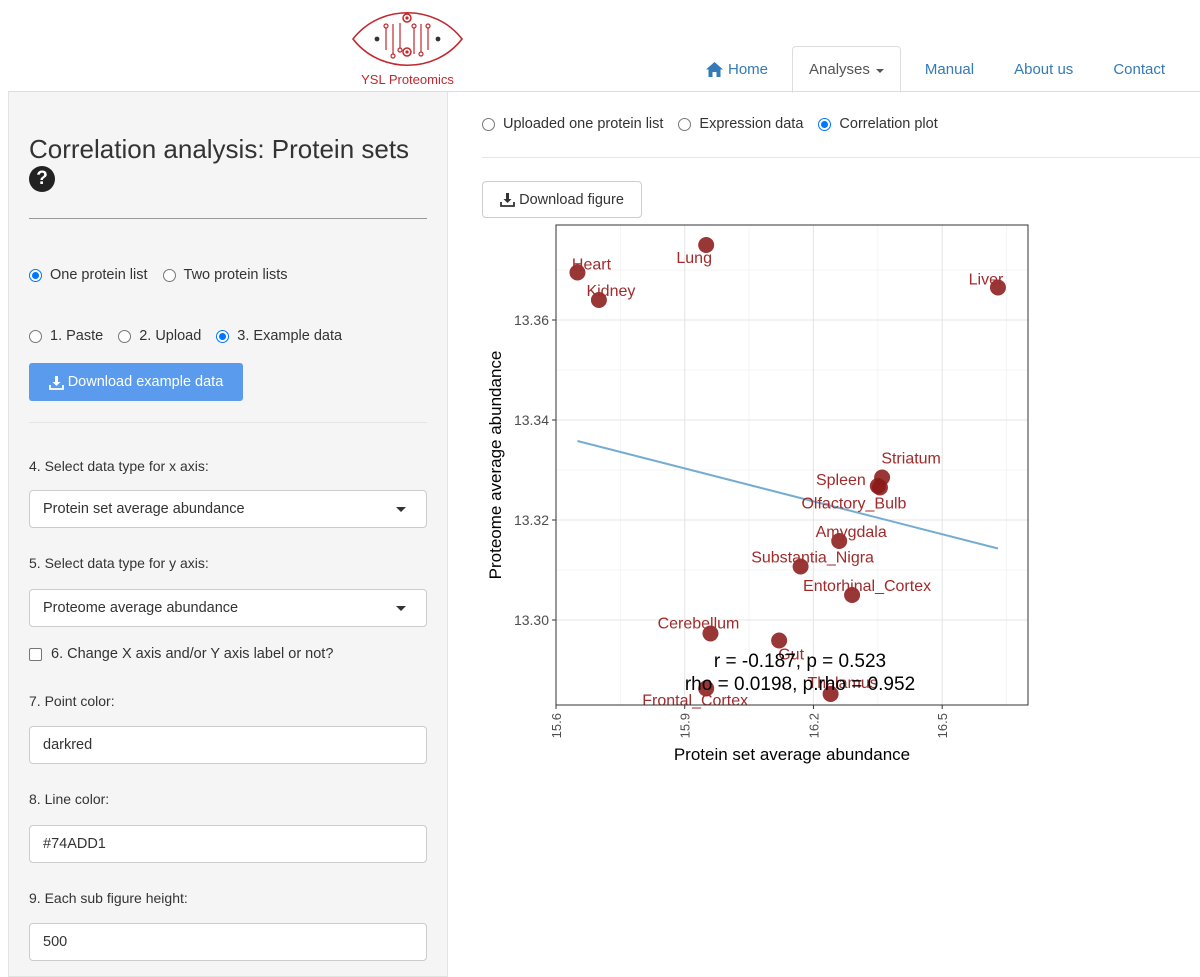 Image resolution: width=1200 pixels, height=977 pixels. I want to click on stats-annotation-spearman: rho = 0.0198, p.rho = 0.952, so click(800, 684).